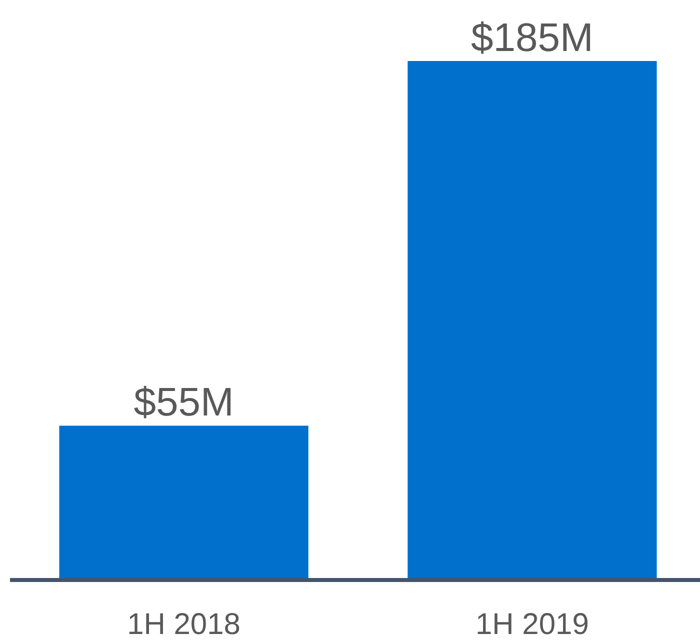 Image resolution: width=700 pixels, height=640 pixels. I want to click on x-tick-label: 1H 2019, so click(532, 624).